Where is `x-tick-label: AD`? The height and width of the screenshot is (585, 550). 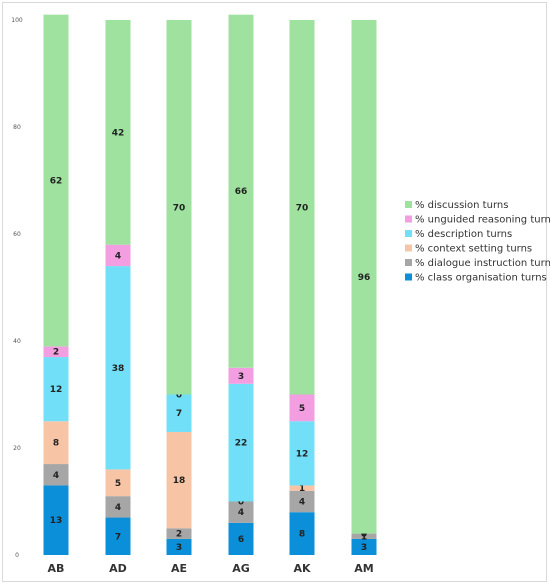 x-tick-label: AD is located at coordinates (118, 568).